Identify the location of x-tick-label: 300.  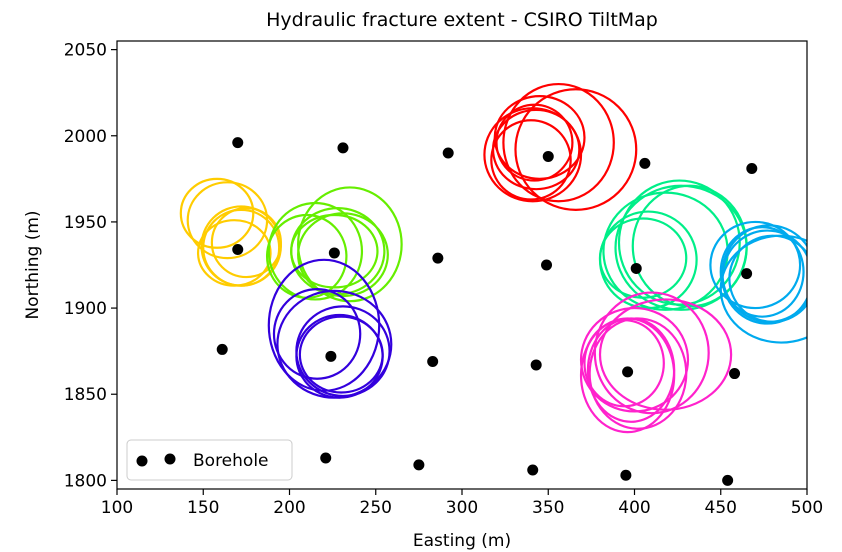
(462, 508).